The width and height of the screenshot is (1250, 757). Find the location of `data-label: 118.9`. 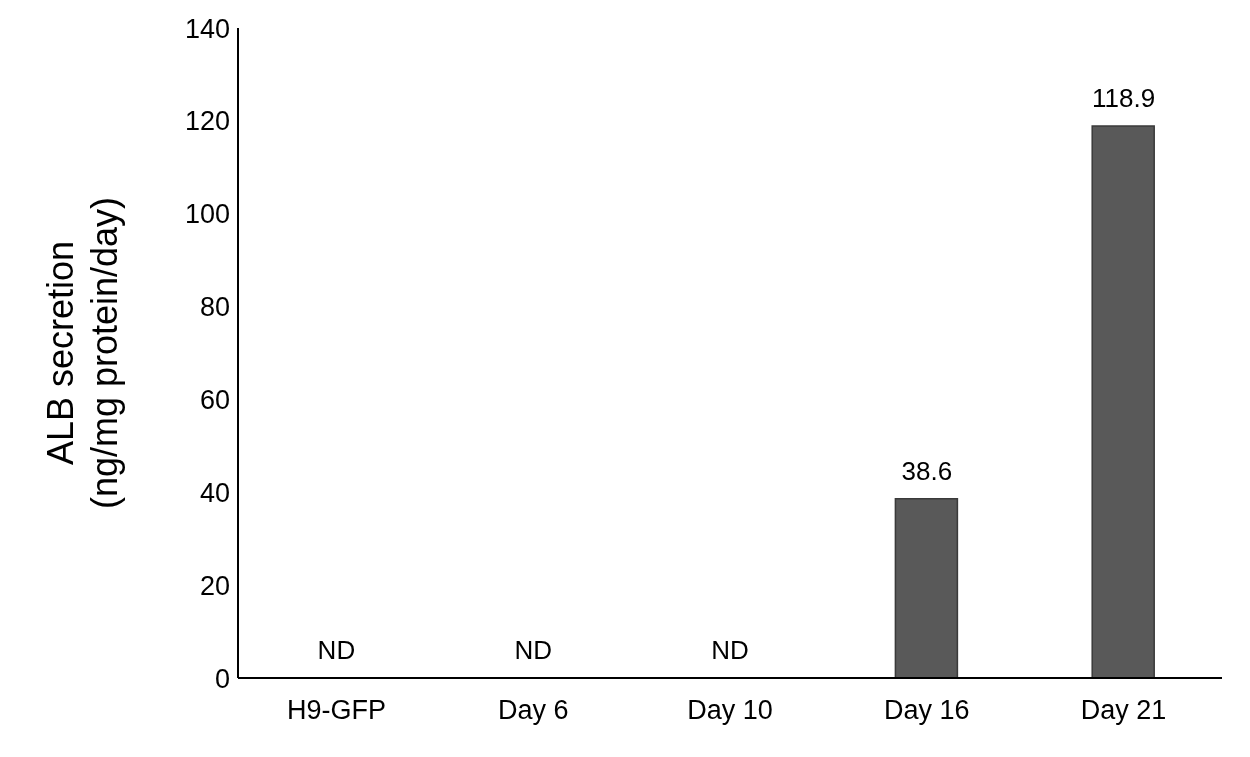

data-label: 118.9 is located at coordinates (1124, 97).